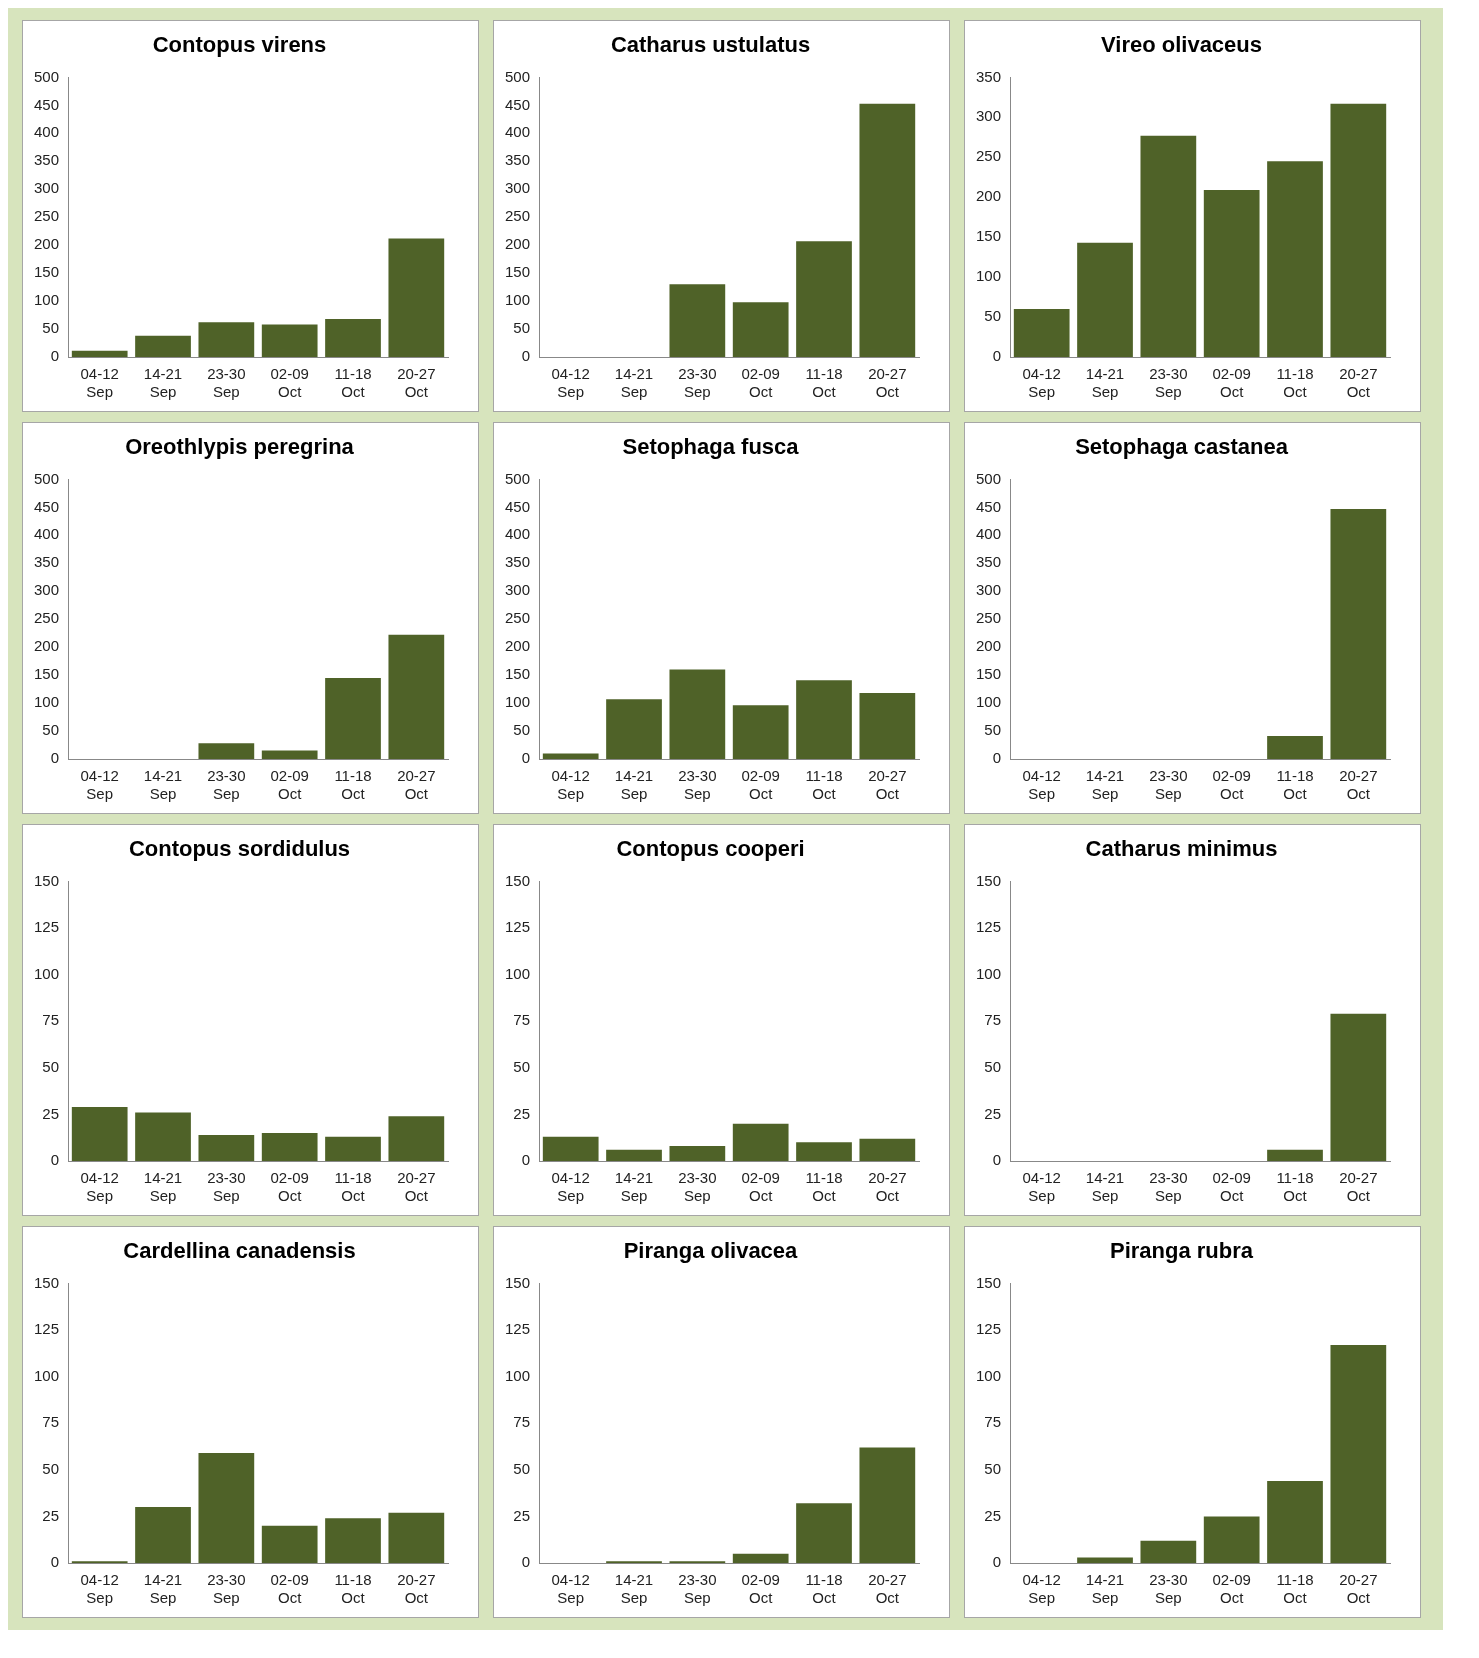 The height and width of the screenshot is (1658, 1479). I want to click on chart-title: Piranga olivacea, so click(711, 1251).